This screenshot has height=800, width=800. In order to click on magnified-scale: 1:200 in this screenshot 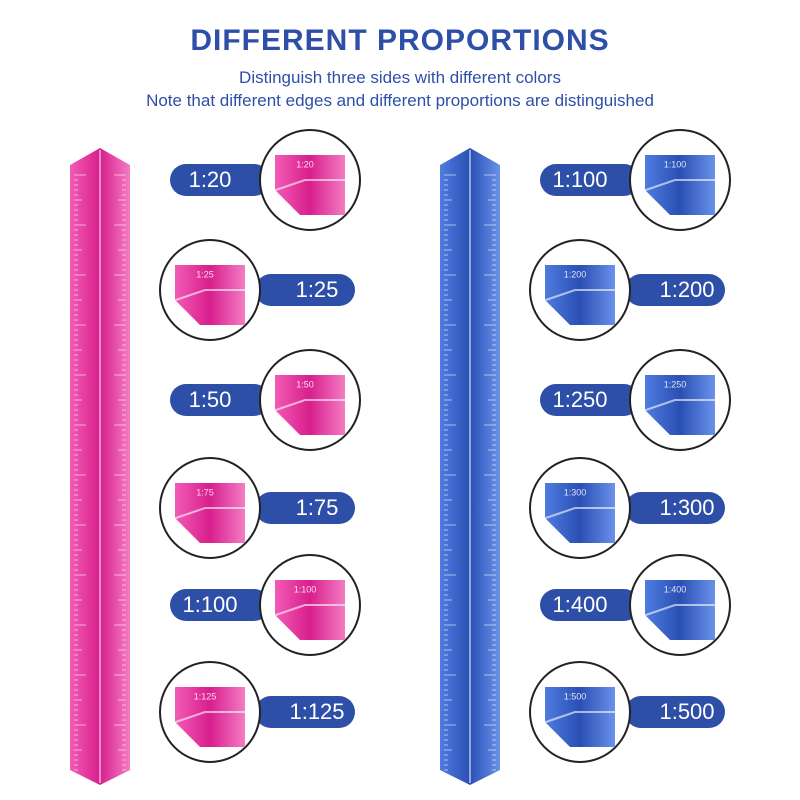, I will do `click(575, 274)`.